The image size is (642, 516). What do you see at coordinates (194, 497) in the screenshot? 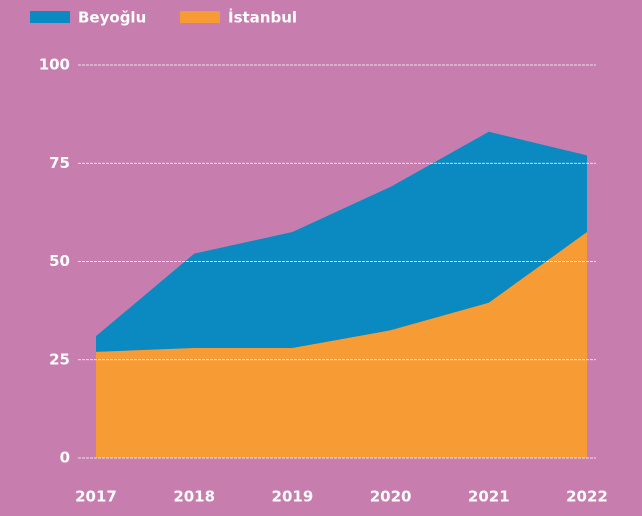
I see `x-tick-label: 2018` at bounding box center [194, 497].